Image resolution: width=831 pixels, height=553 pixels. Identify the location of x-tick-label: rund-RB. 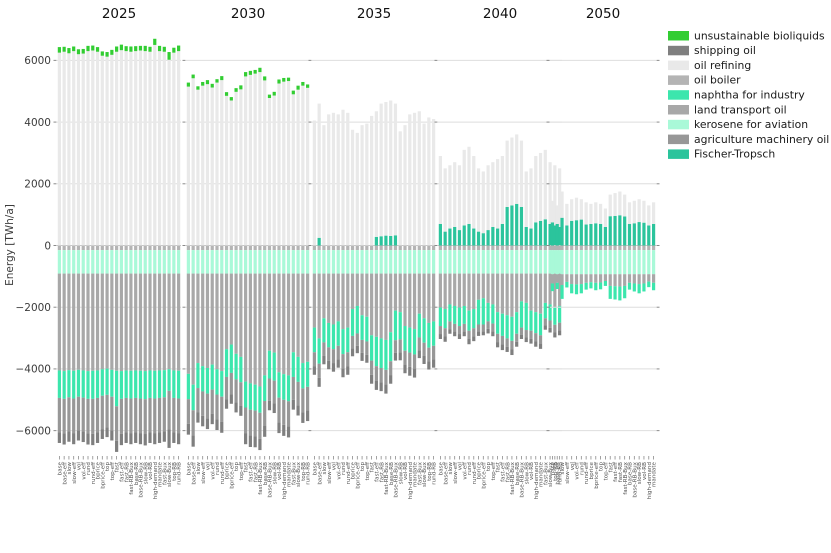
(561, 473).